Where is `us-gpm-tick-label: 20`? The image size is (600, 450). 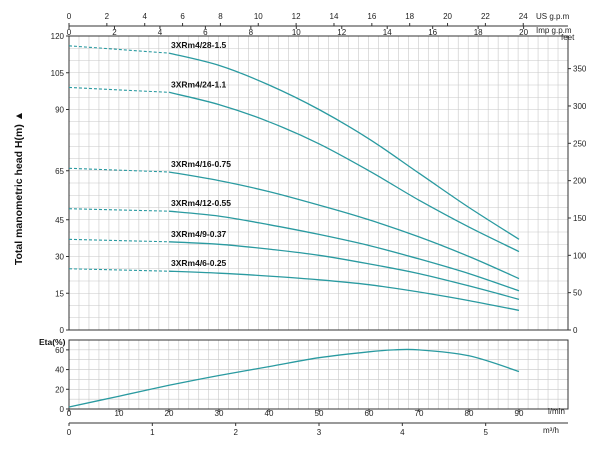 us-gpm-tick-label: 20 is located at coordinates (447, 16).